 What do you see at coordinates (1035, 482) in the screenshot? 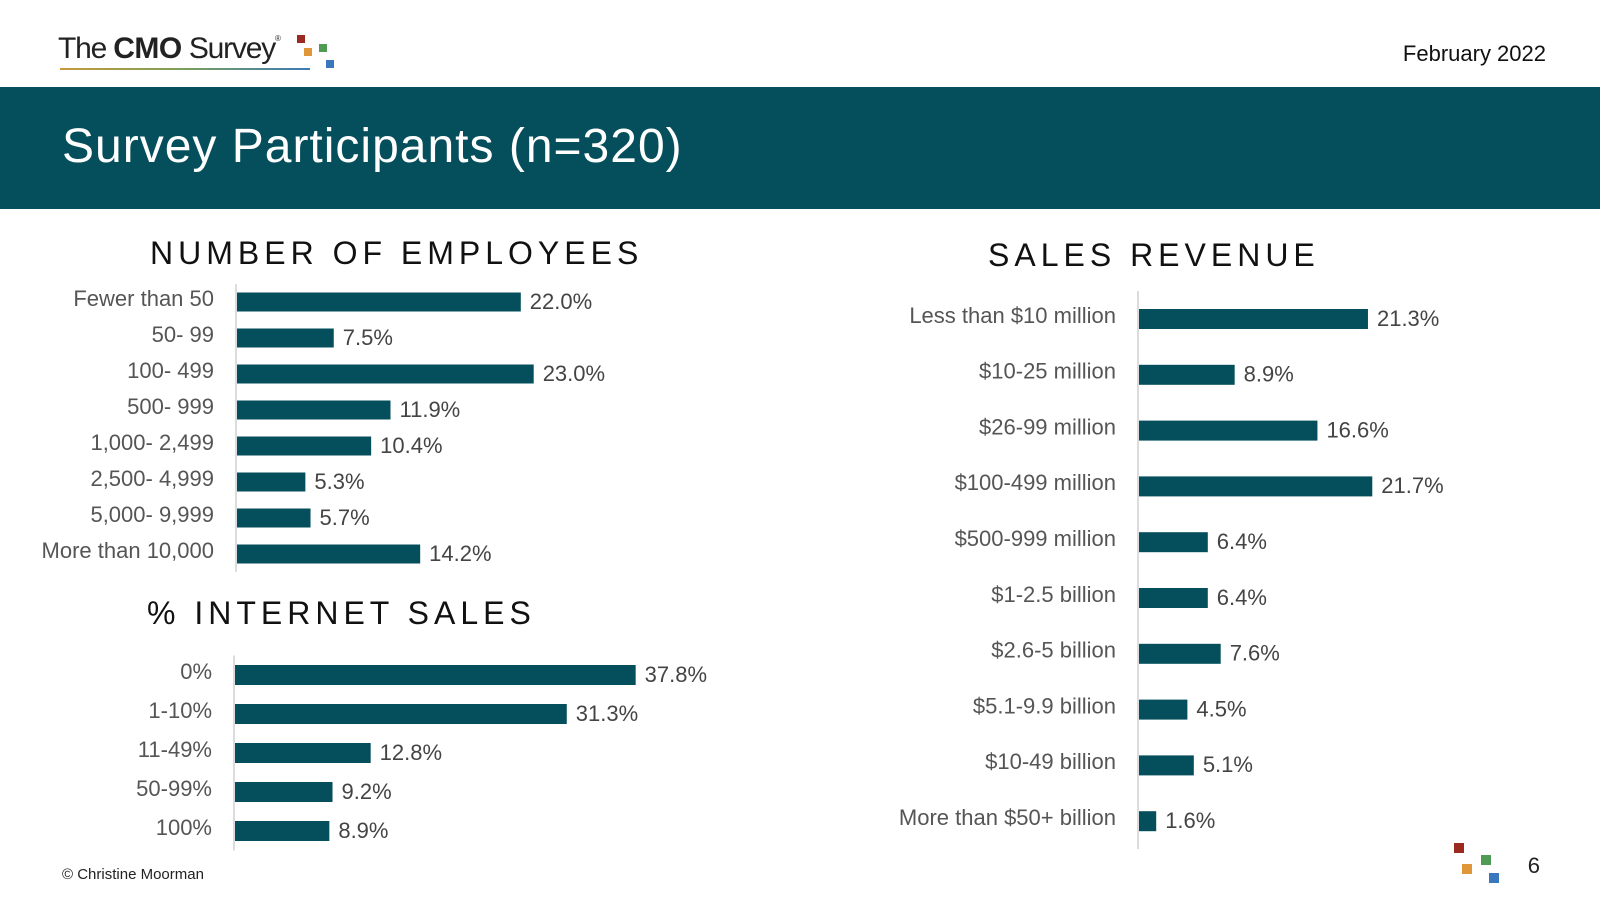
I see `category-label: $100-499 million` at bounding box center [1035, 482].